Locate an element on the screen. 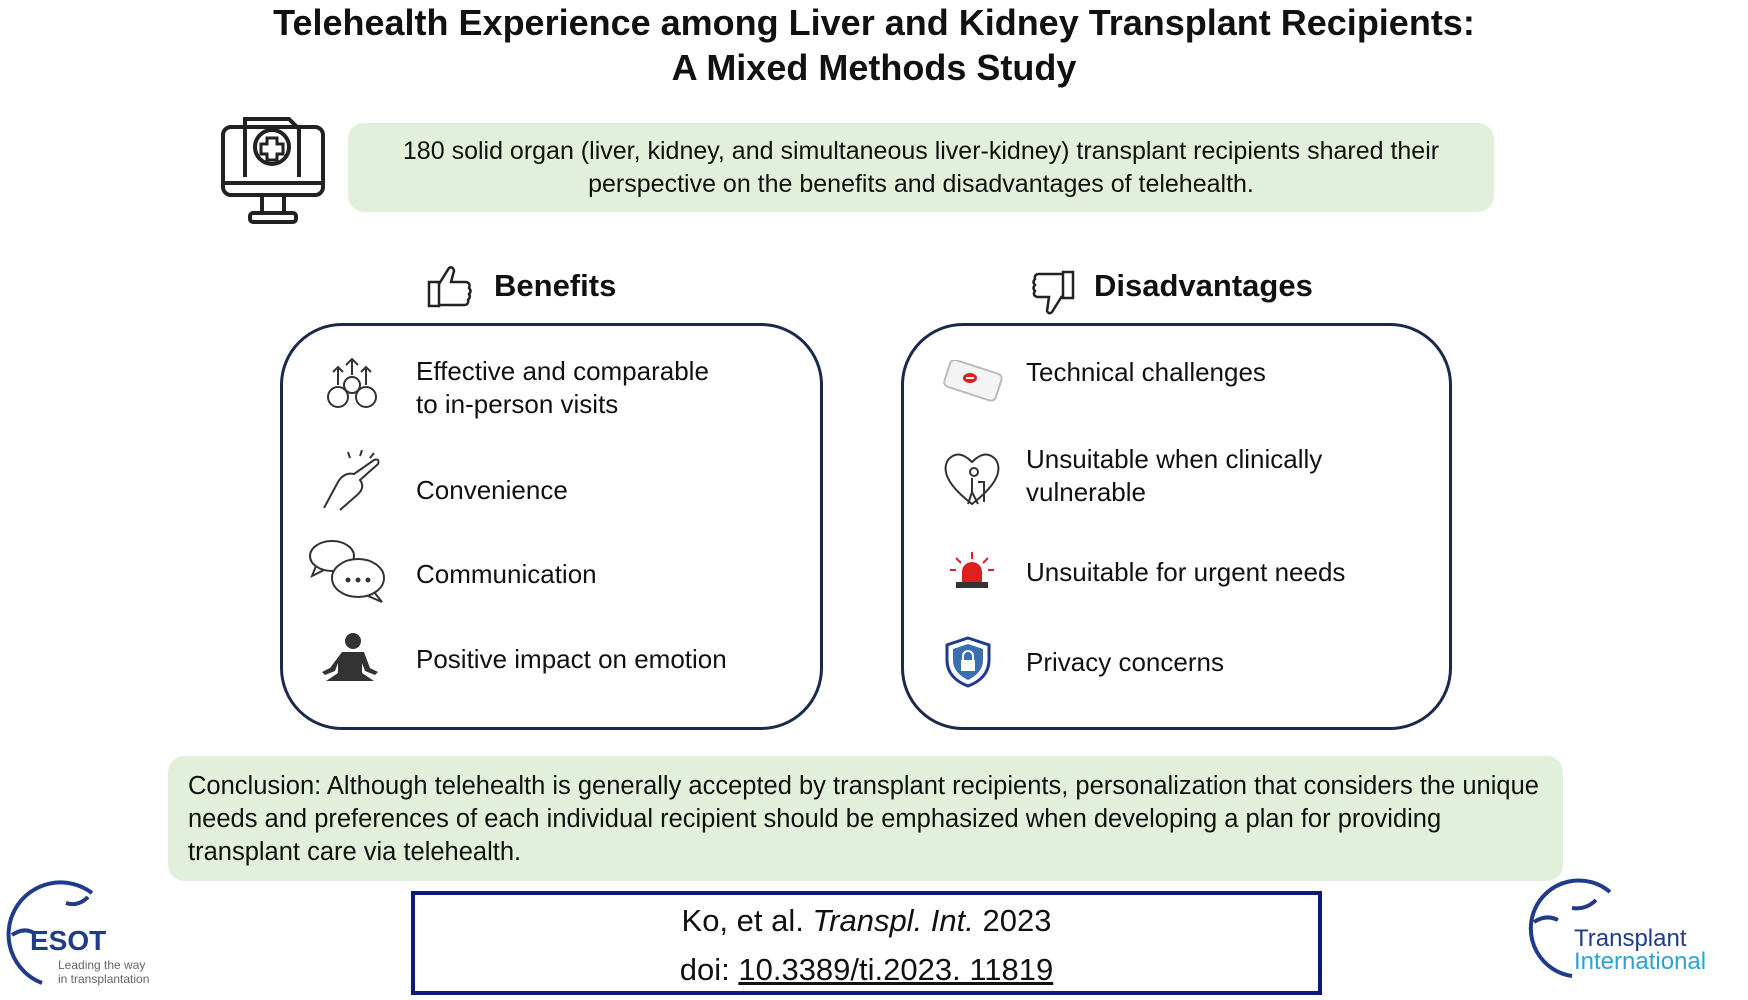  esot-logo: ESOT Leading the way in transplantation is located at coordinates (84, 931).